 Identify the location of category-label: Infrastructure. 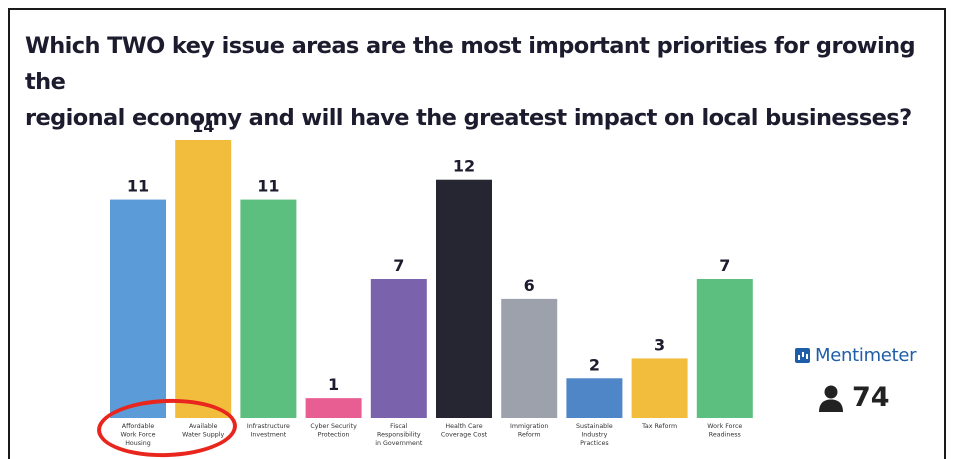
(268, 426).